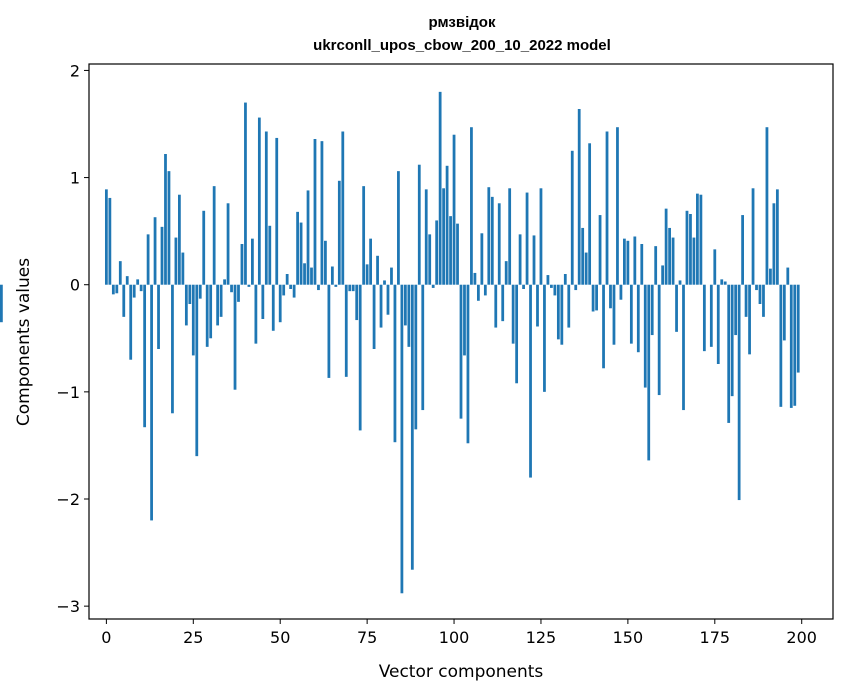 The image size is (847, 696). Describe the element at coordinates (1, 303) in the screenshot. I see `bar-undefined` at that location.